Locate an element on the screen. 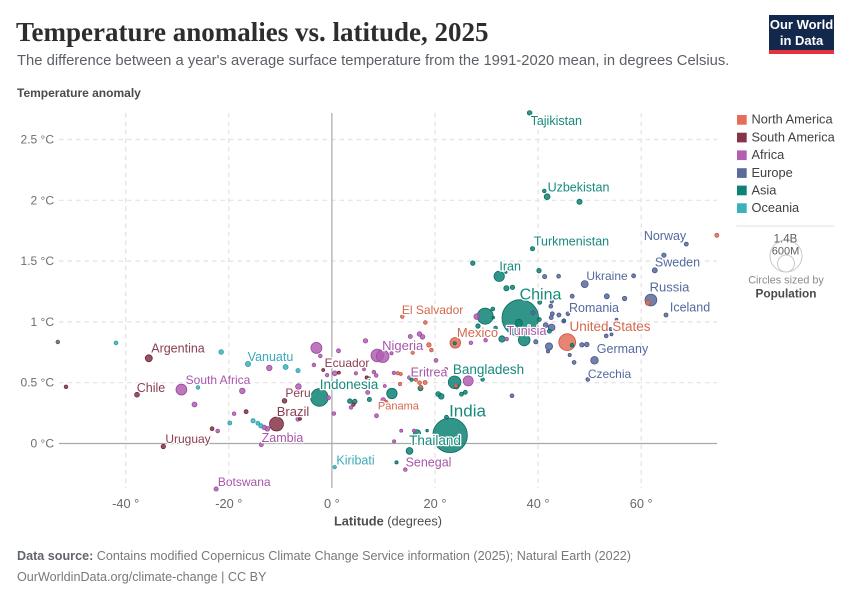 The width and height of the screenshot is (850, 600). svg-text: Czechia is located at coordinates (610, 374).